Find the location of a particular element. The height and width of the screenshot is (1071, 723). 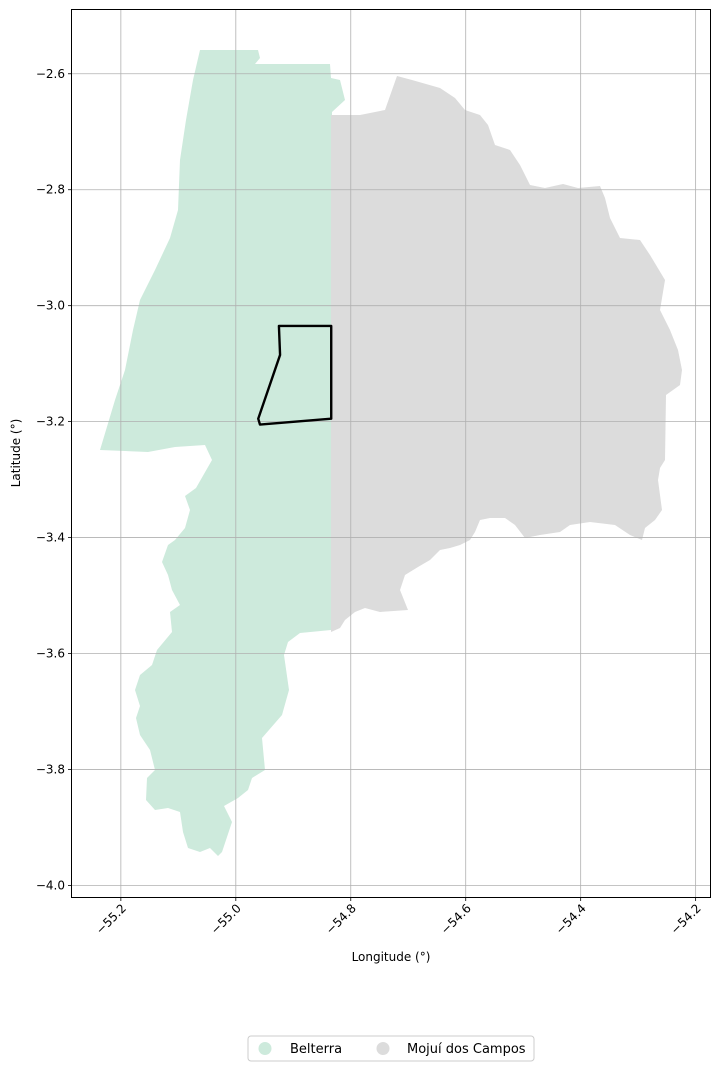

x-tick-label: −54.6 is located at coordinates (456, 919).